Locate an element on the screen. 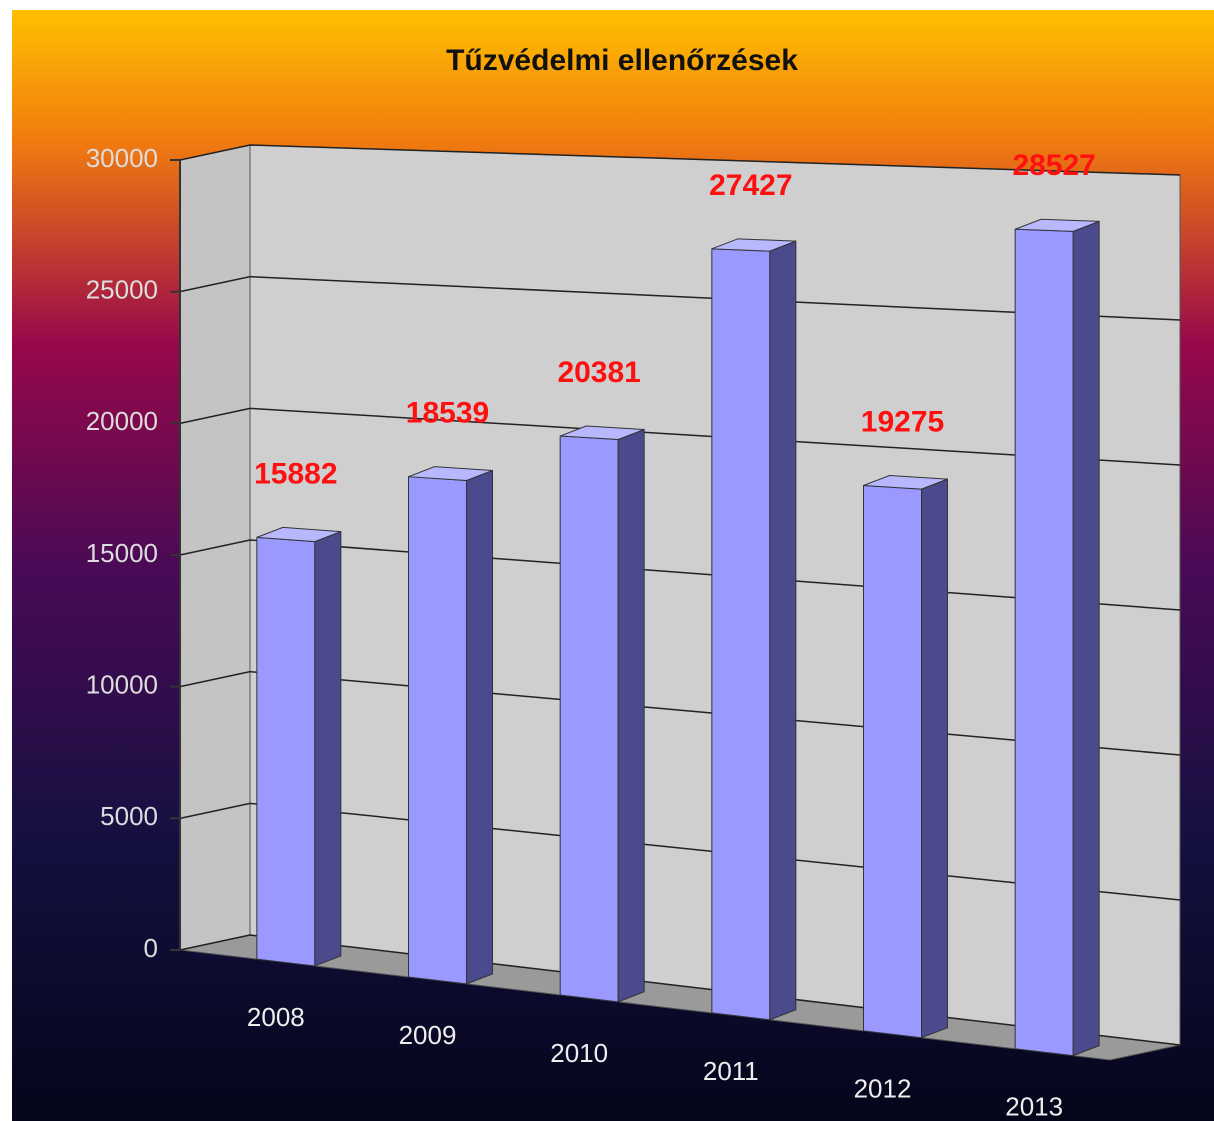 The height and width of the screenshot is (1121, 1214). y-tick-label: 15000 is located at coordinates (122, 553).